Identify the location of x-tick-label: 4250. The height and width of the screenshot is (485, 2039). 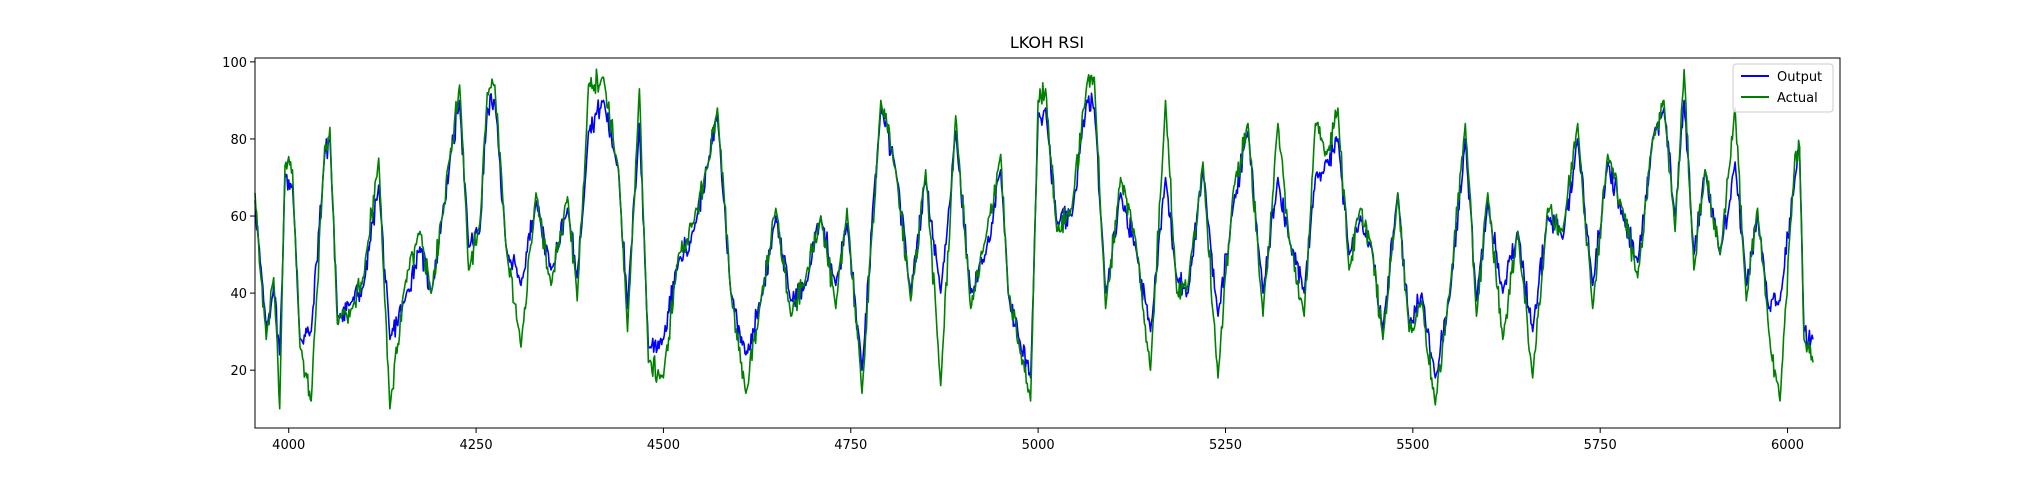
(476, 445).